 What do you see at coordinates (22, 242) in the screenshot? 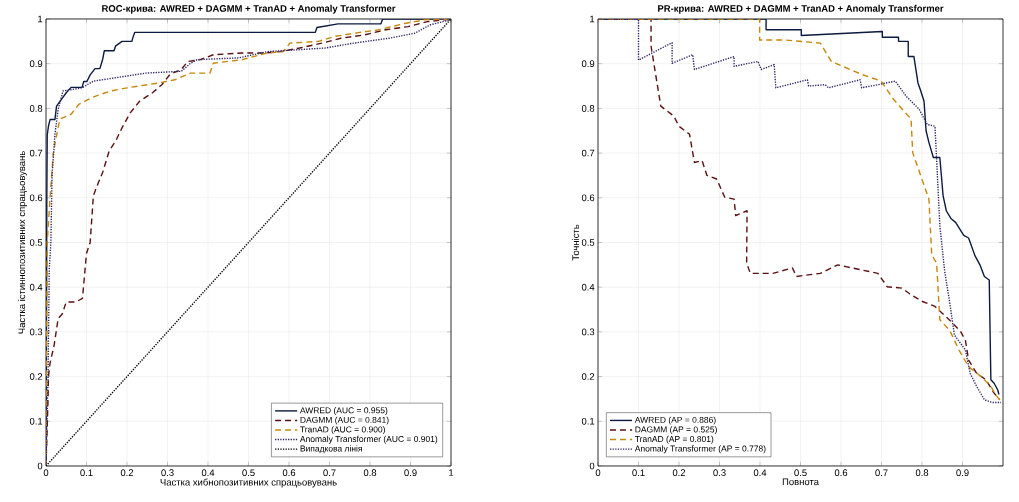
I see `y-axis-title: Частка істиннопозитивних спрацьовувань` at bounding box center [22, 242].